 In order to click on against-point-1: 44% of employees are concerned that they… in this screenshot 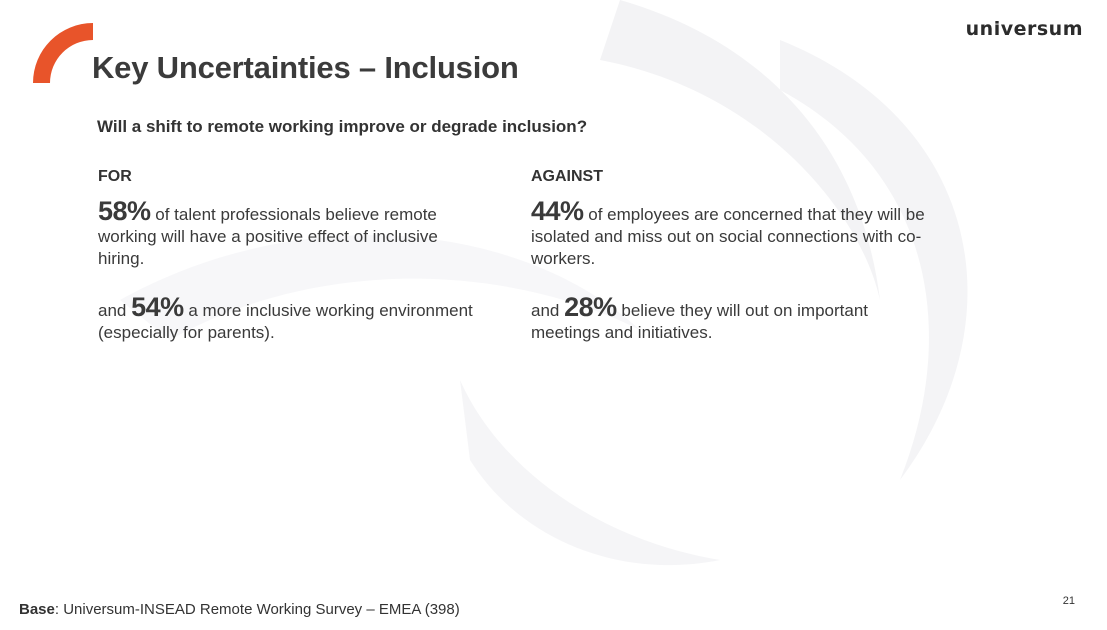, I will do `click(731, 234)`.